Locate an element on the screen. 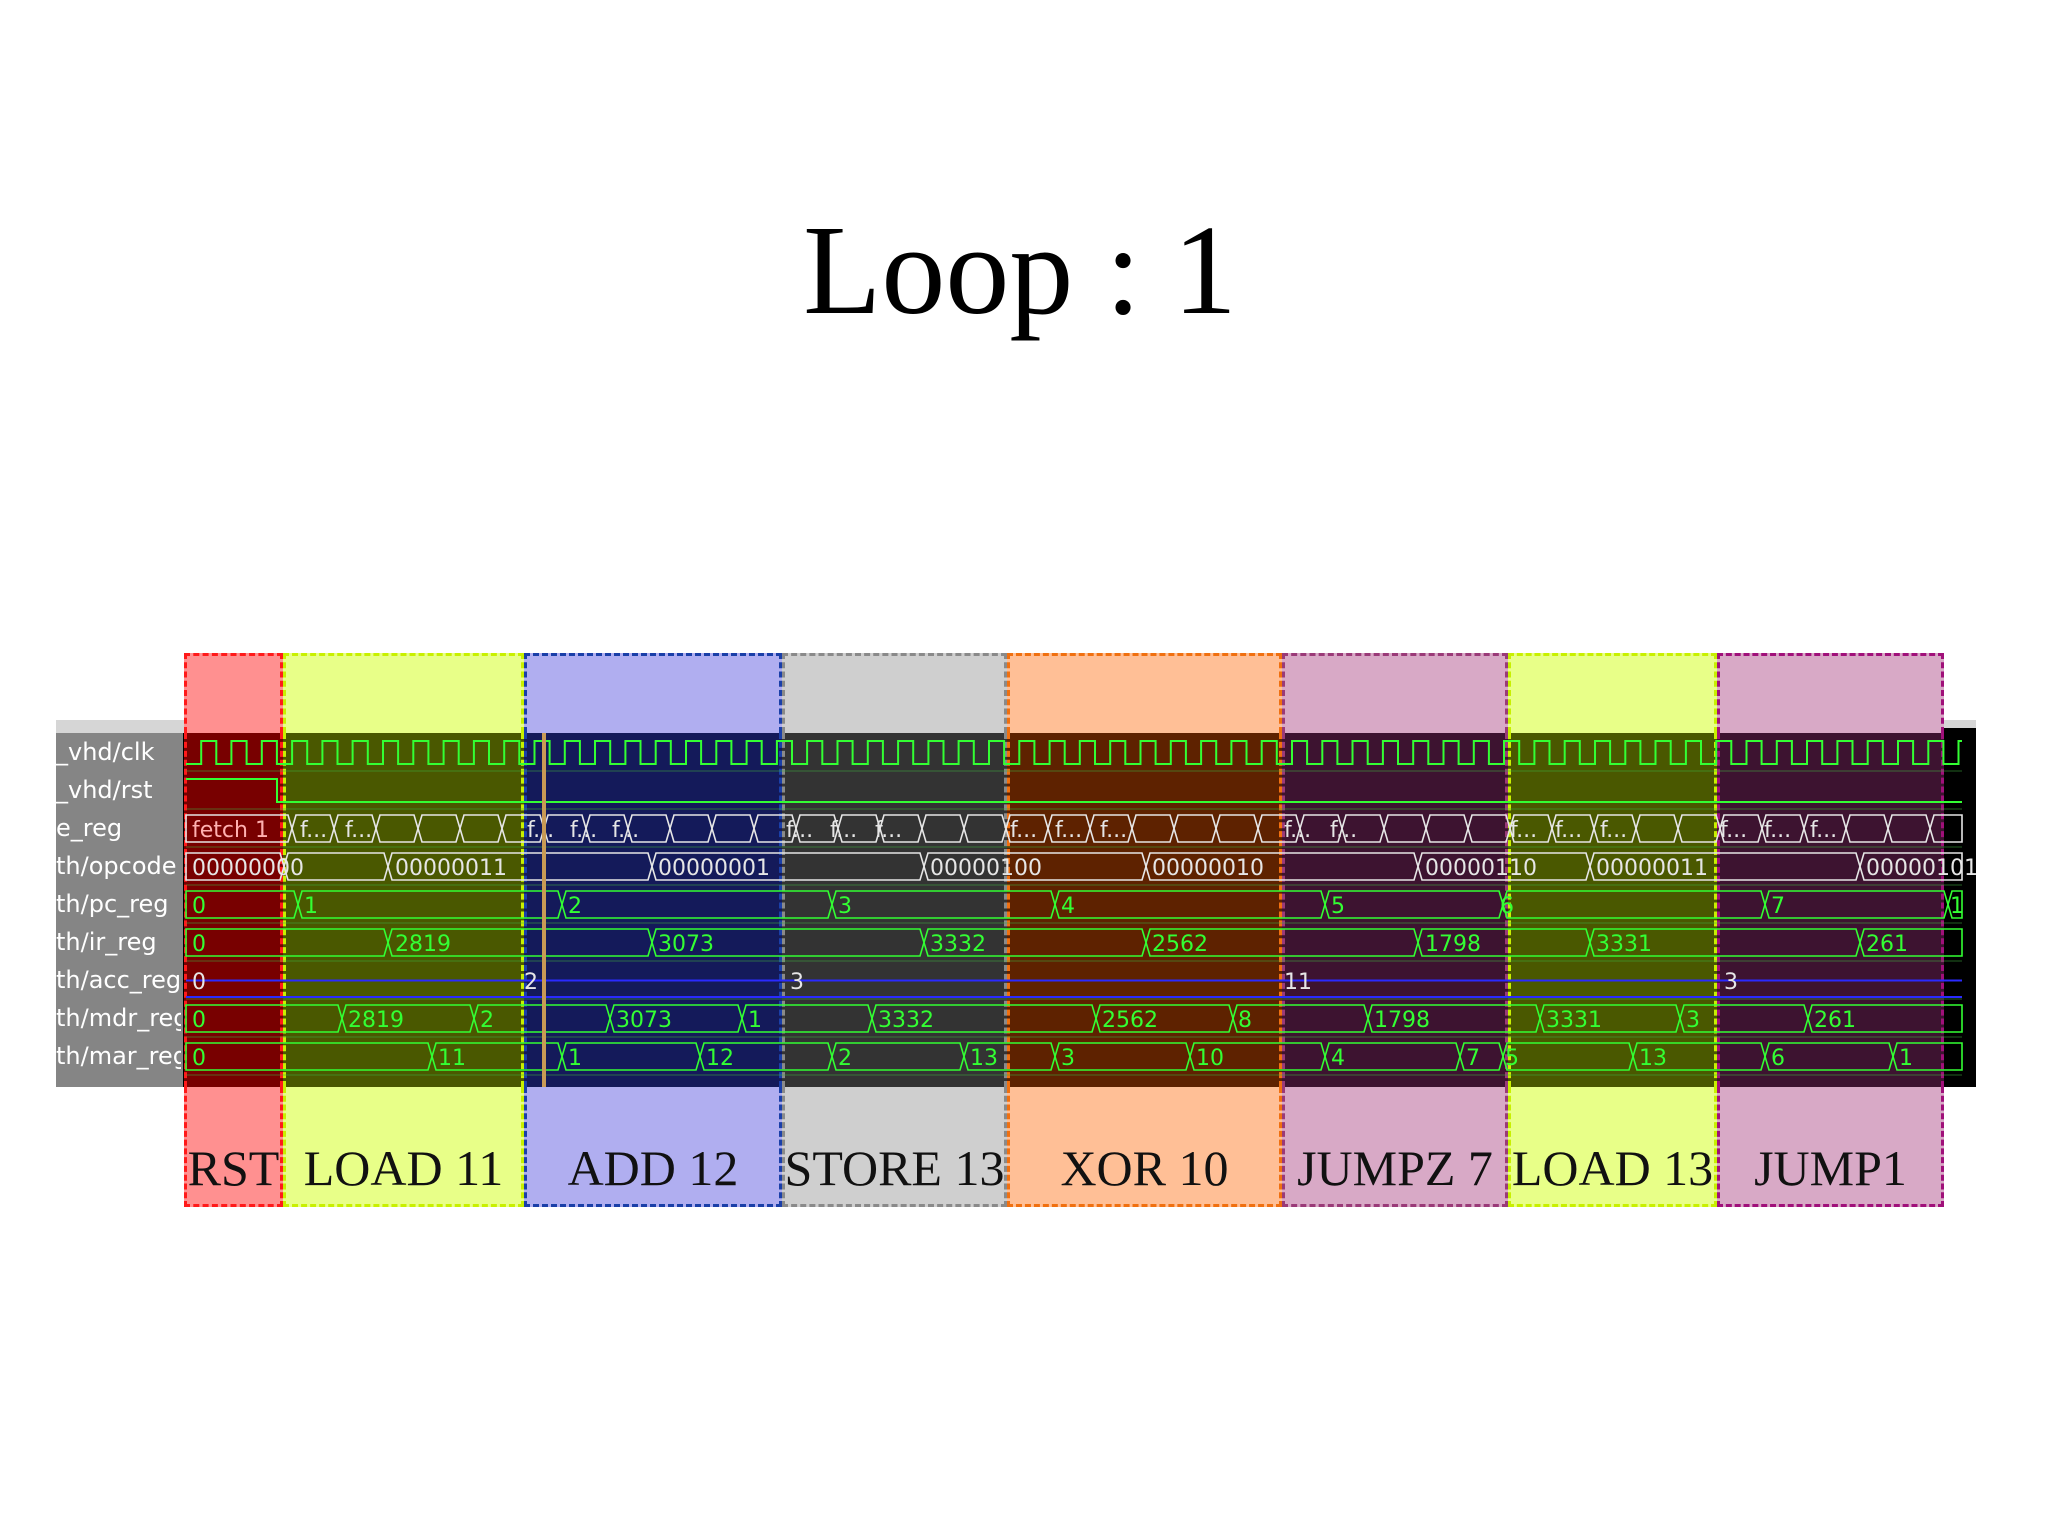  mar-value: 13 is located at coordinates (1653, 1058).